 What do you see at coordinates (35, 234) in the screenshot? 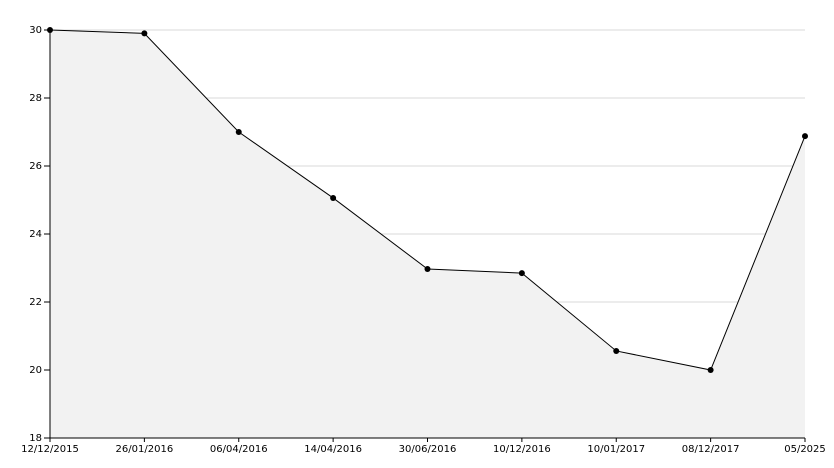
I see `y-tick-label: 24` at bounding box center [35, 234].